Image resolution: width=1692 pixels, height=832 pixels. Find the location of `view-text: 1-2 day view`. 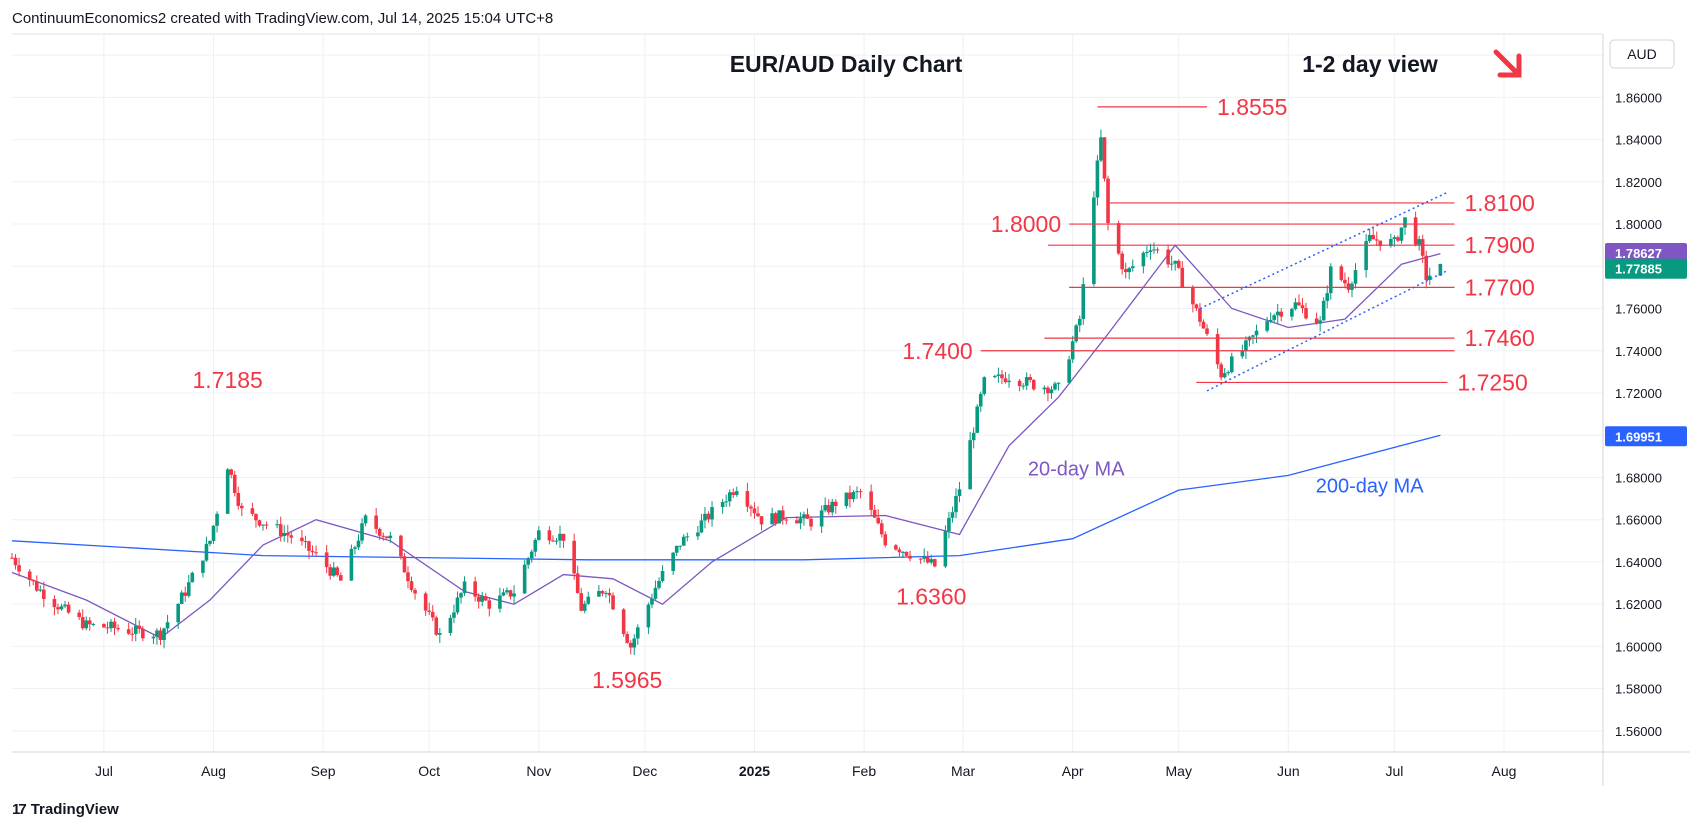

view-text: 1-2 day view is located at coordinates (1370, 64).